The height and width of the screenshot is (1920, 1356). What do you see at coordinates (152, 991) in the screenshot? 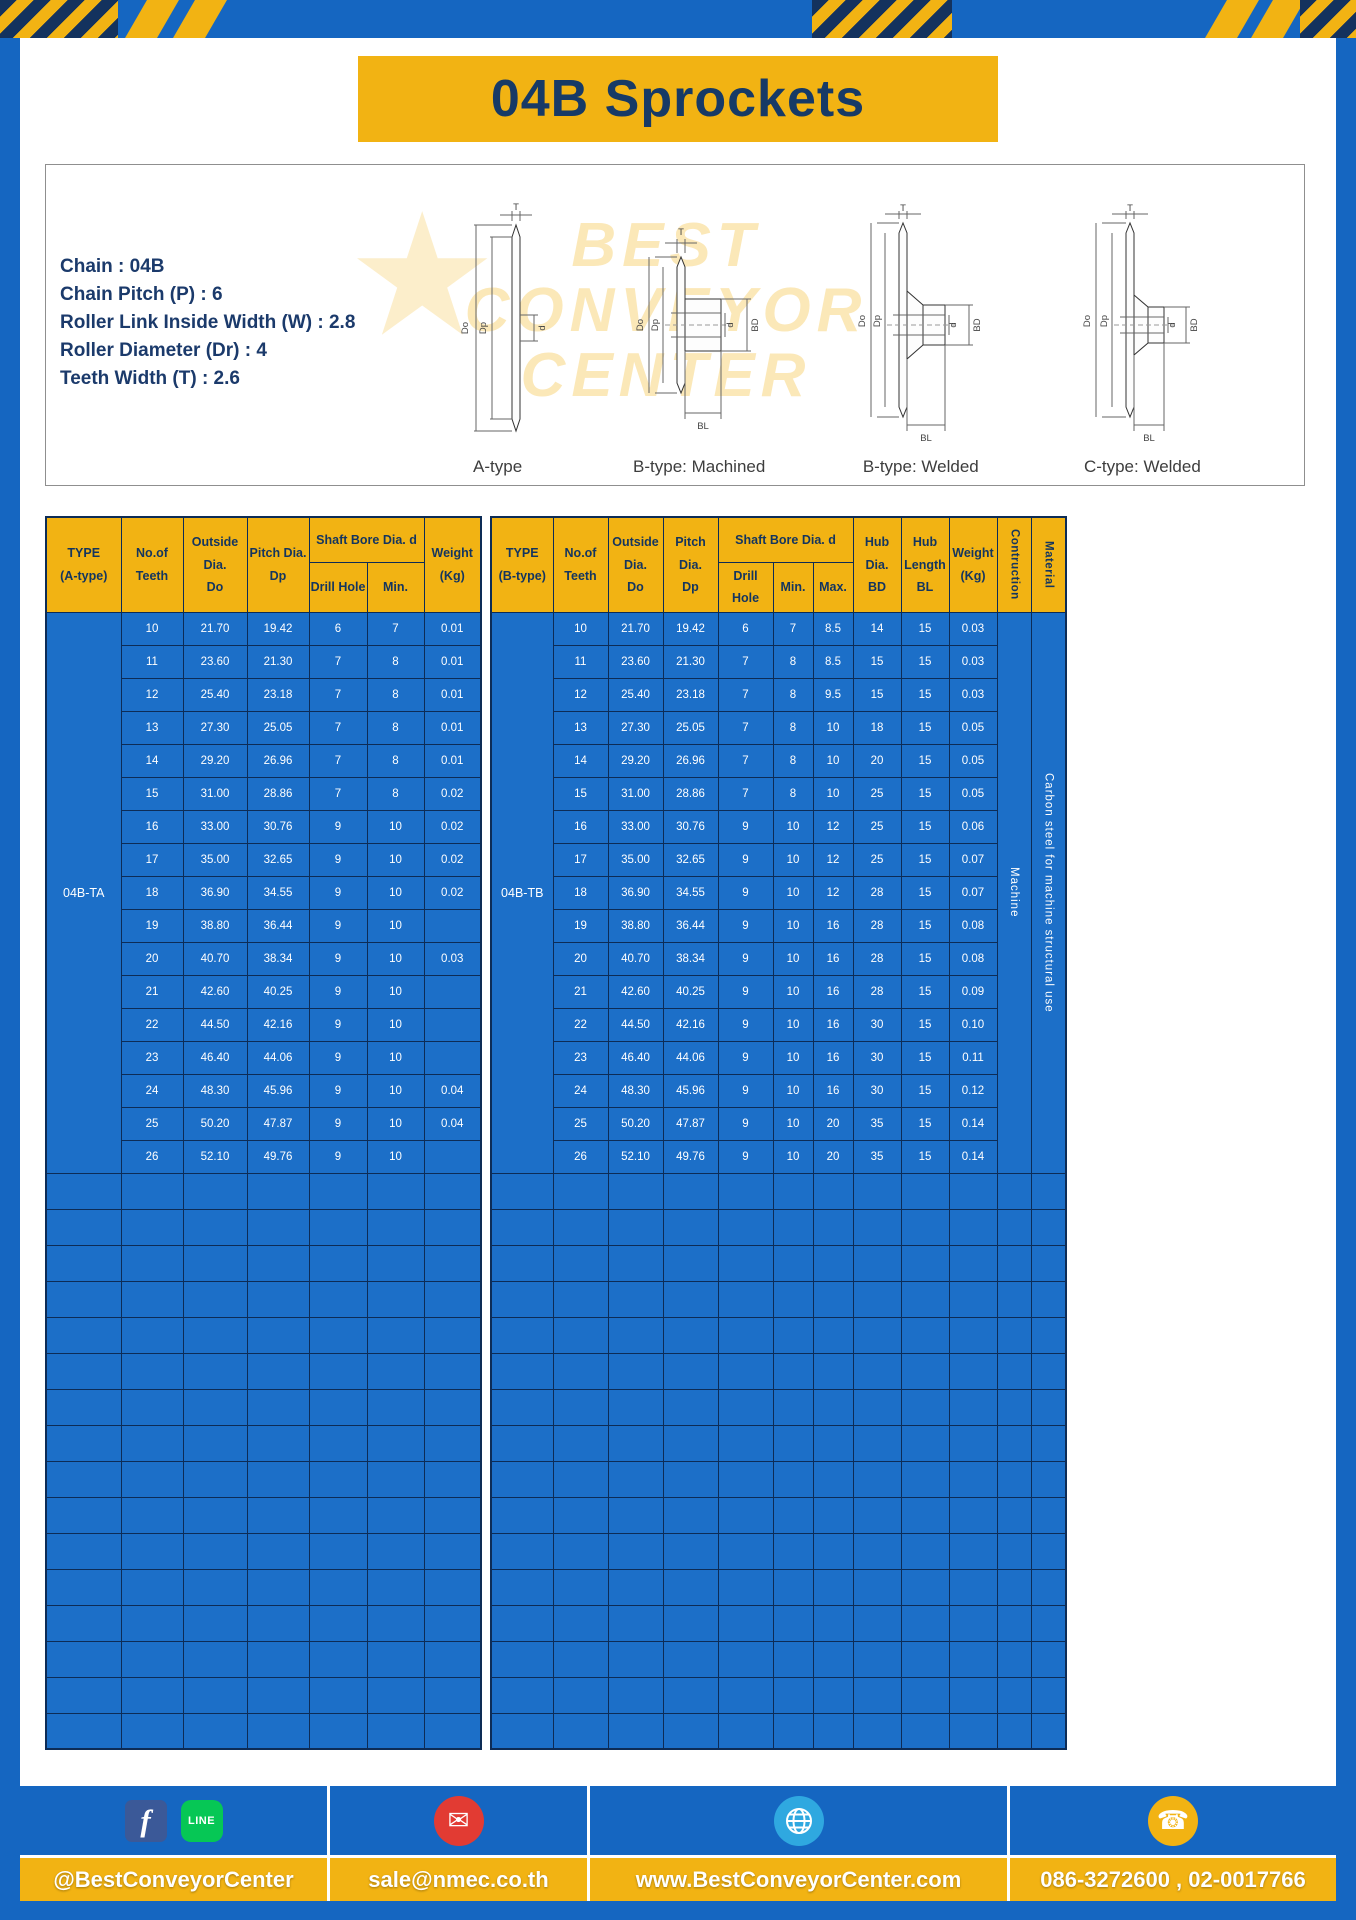
I see `data-cell: 21` at bounding box center [152, 991].